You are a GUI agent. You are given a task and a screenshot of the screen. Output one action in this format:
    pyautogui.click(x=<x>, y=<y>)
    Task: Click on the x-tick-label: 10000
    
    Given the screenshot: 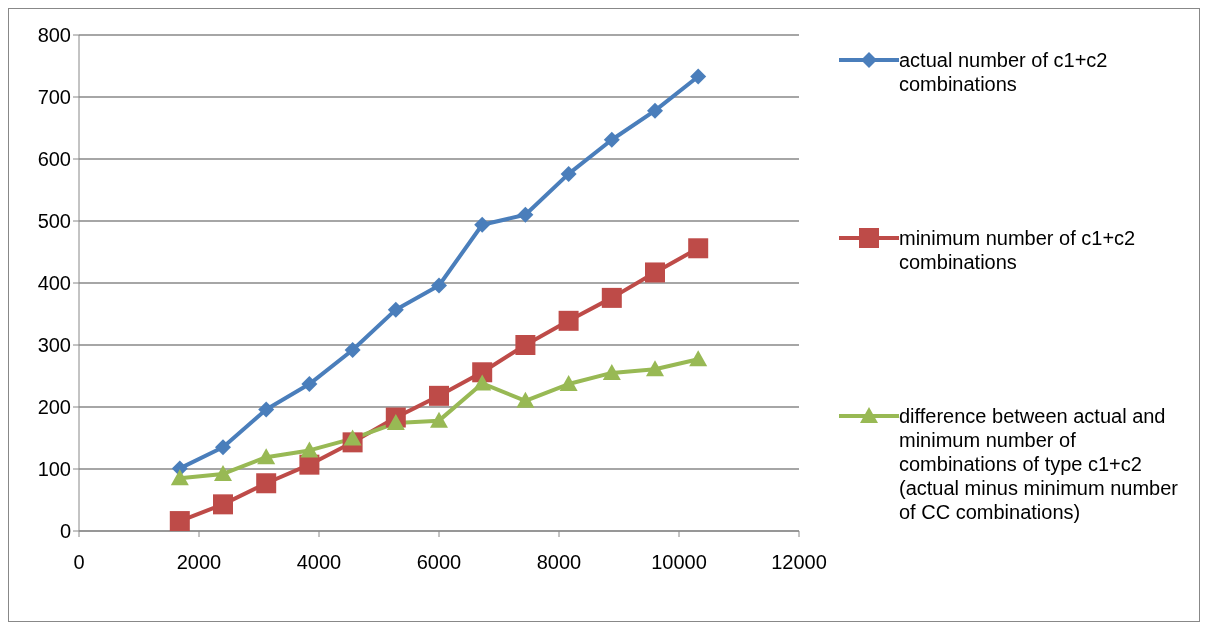 What is the action you would take?
    pyautogui.click(x=679, y=562)
    